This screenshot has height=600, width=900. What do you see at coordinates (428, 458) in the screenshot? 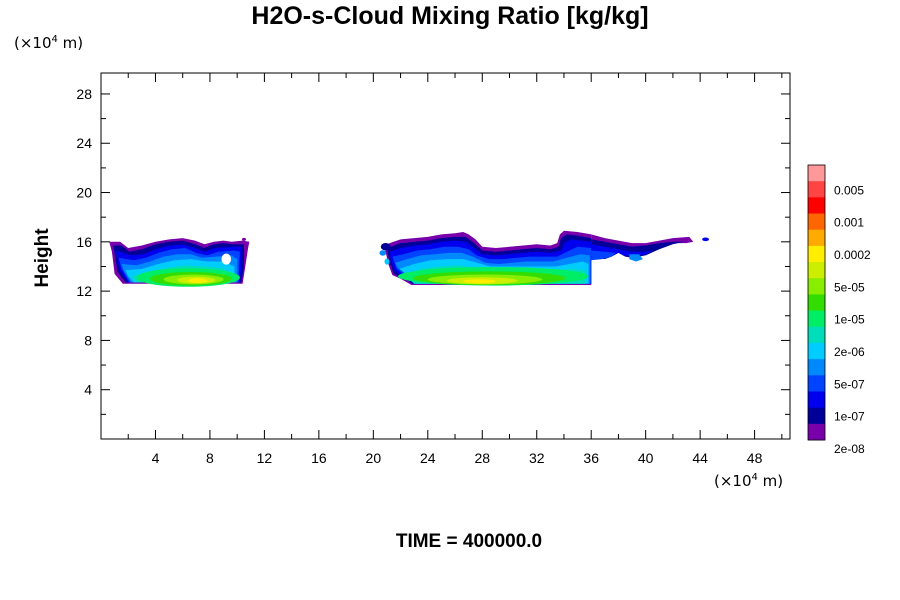
I see `x-tick-label: 24` at bounding box center [428, 458].